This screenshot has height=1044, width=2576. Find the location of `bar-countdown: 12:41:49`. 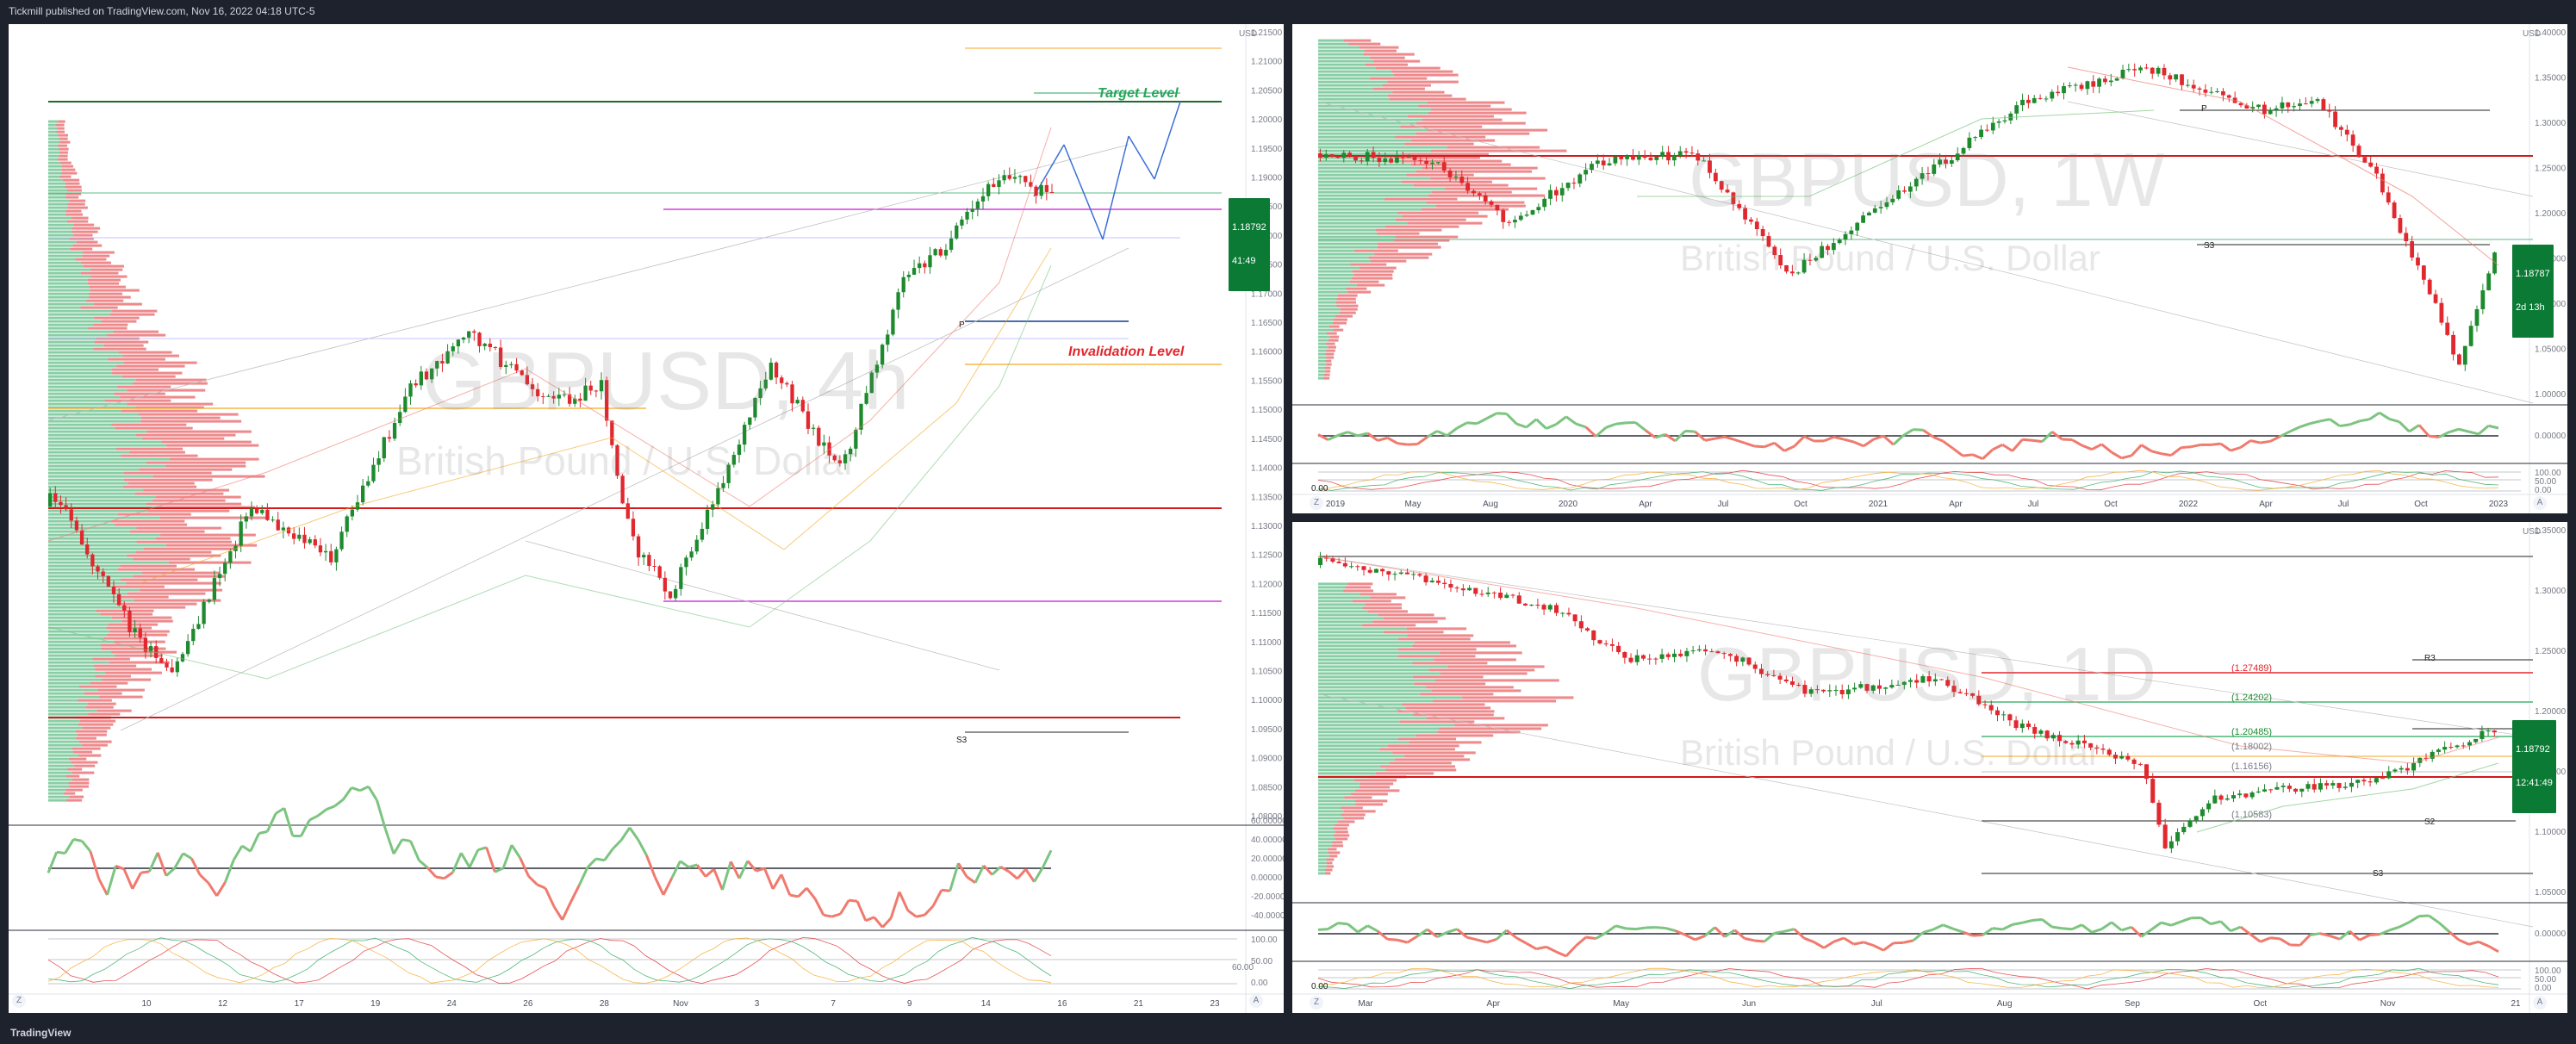

bar-countdown: 12:41:49 is located at coordinates (2535, 783).